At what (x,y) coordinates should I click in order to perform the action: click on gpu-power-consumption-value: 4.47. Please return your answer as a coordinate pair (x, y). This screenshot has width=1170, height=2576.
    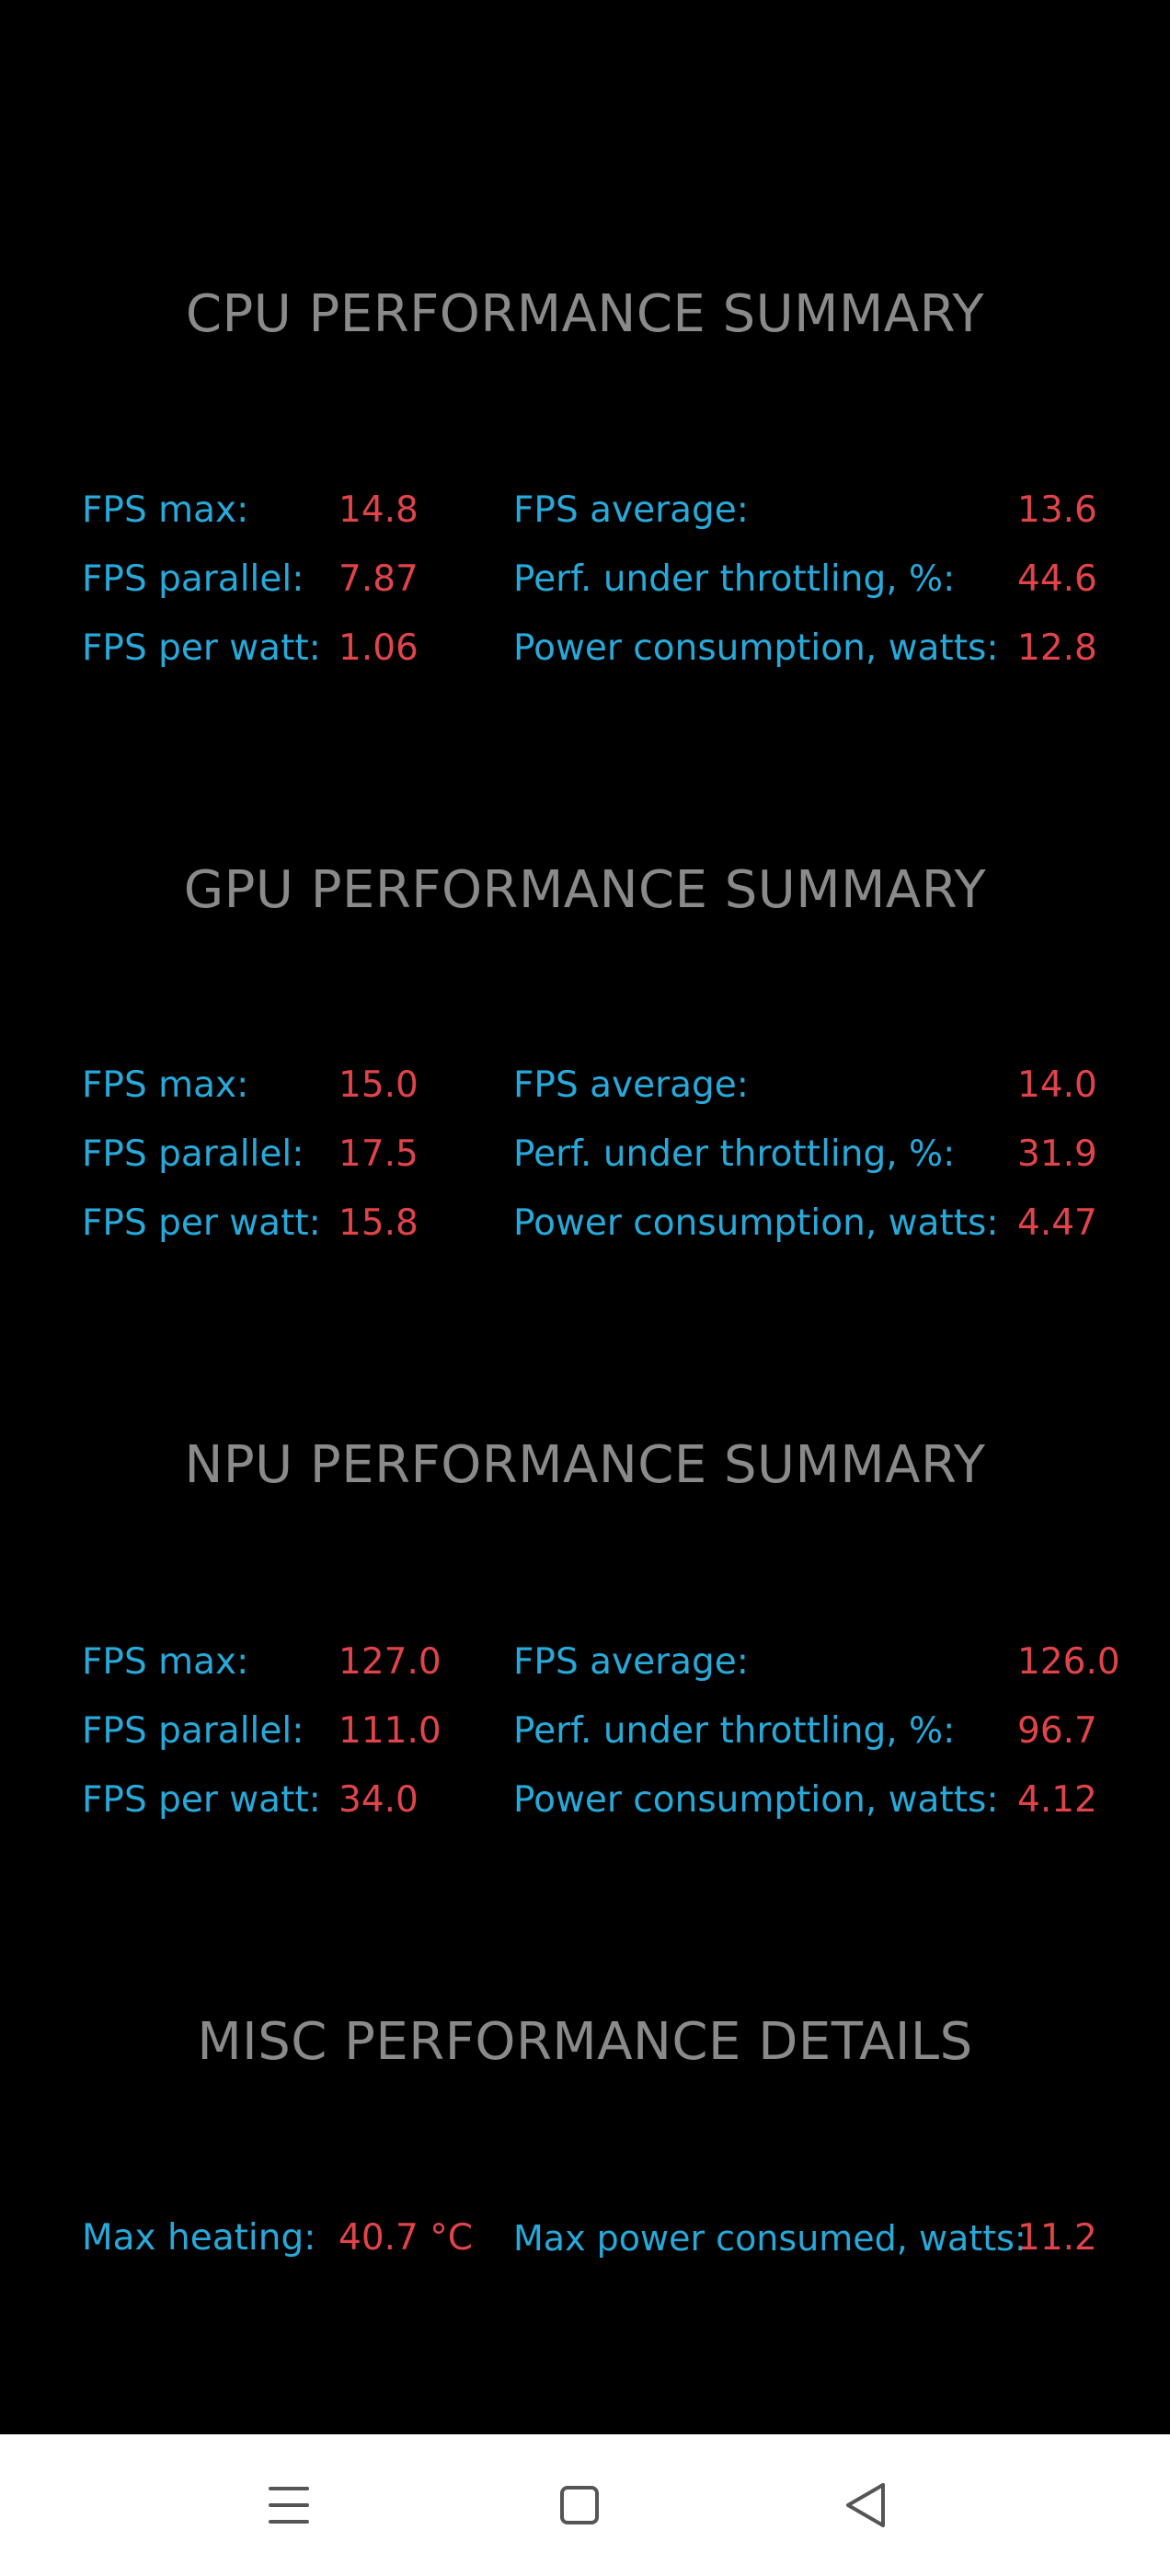
    Looking at the image, I should click on (1057, 1223).